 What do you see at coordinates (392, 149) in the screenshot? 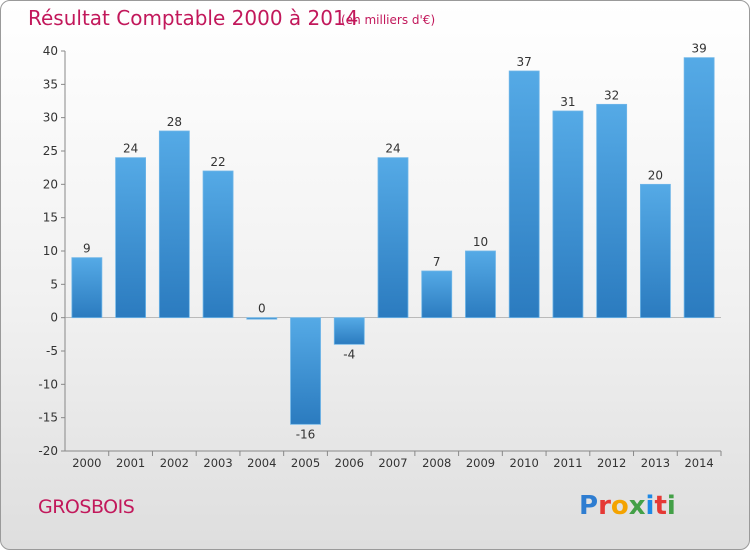
I see `data-label-2007: 24` at bounding box center [392, 149].